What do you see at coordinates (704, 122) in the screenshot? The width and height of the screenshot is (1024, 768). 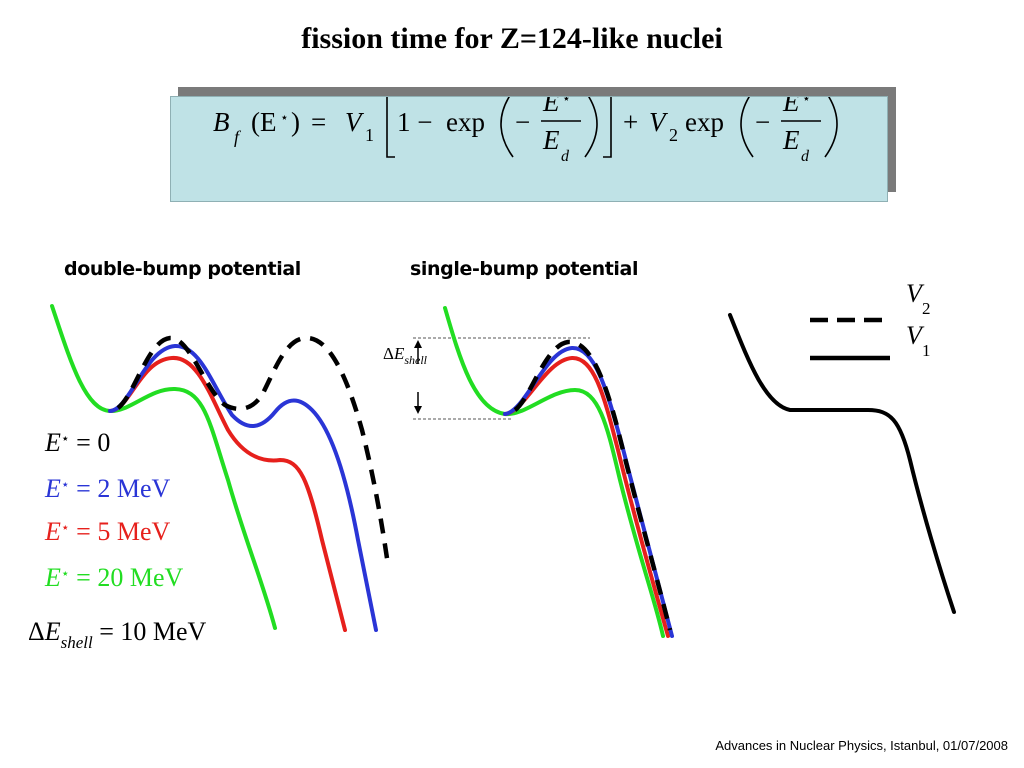 I see `formula-exp2: exp` at bounding box center [704, 122].